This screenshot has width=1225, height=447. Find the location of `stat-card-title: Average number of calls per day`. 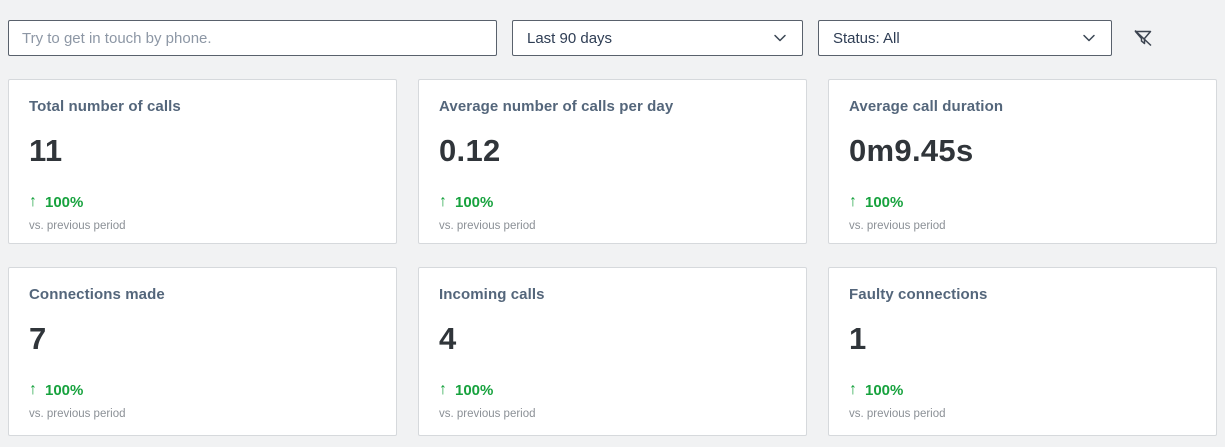

stat-card-title: Average number of calls per day is located at coordinates (556, 106).